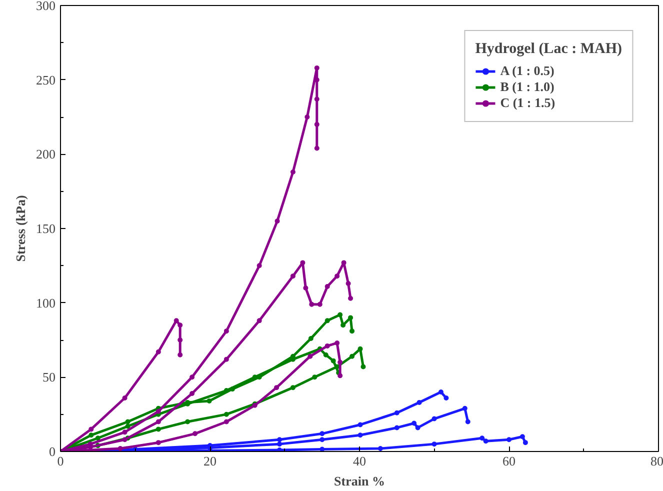 Image resolution: width=663 pixels, height=491 pixels. I want to click on legend-label: A (1 : 0.5), so click(527, 71).